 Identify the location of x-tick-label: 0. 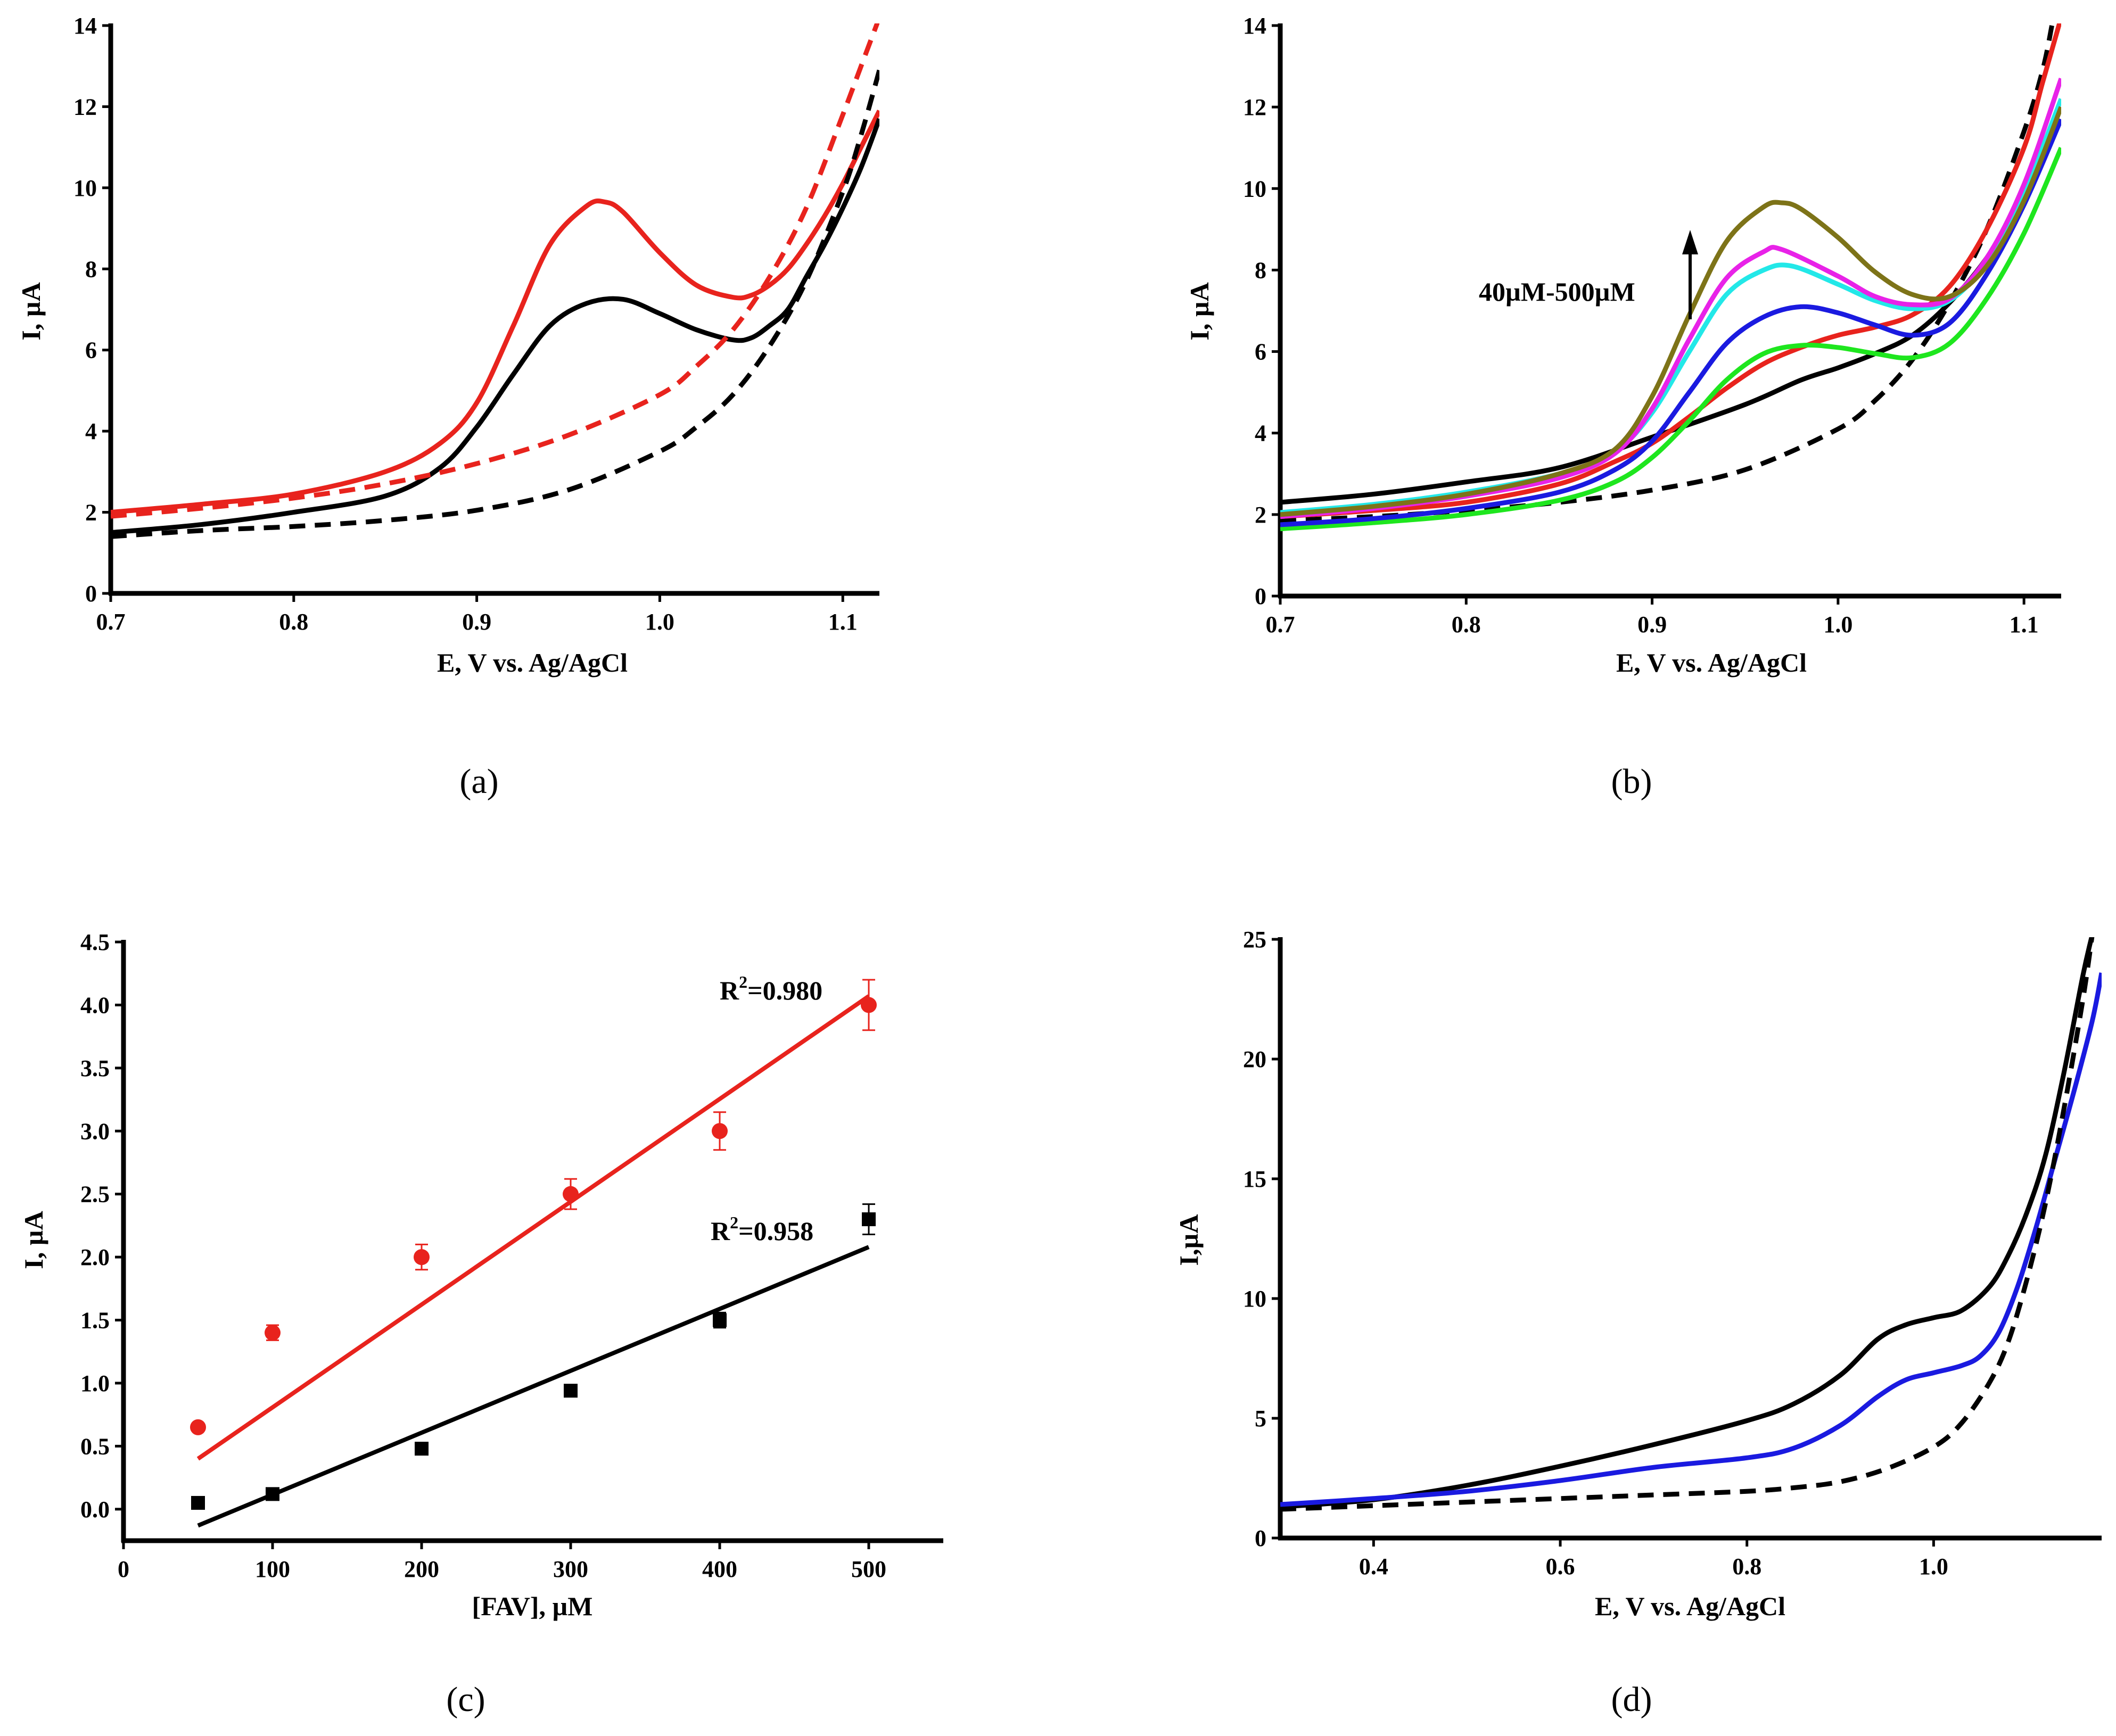
(123, 1569).